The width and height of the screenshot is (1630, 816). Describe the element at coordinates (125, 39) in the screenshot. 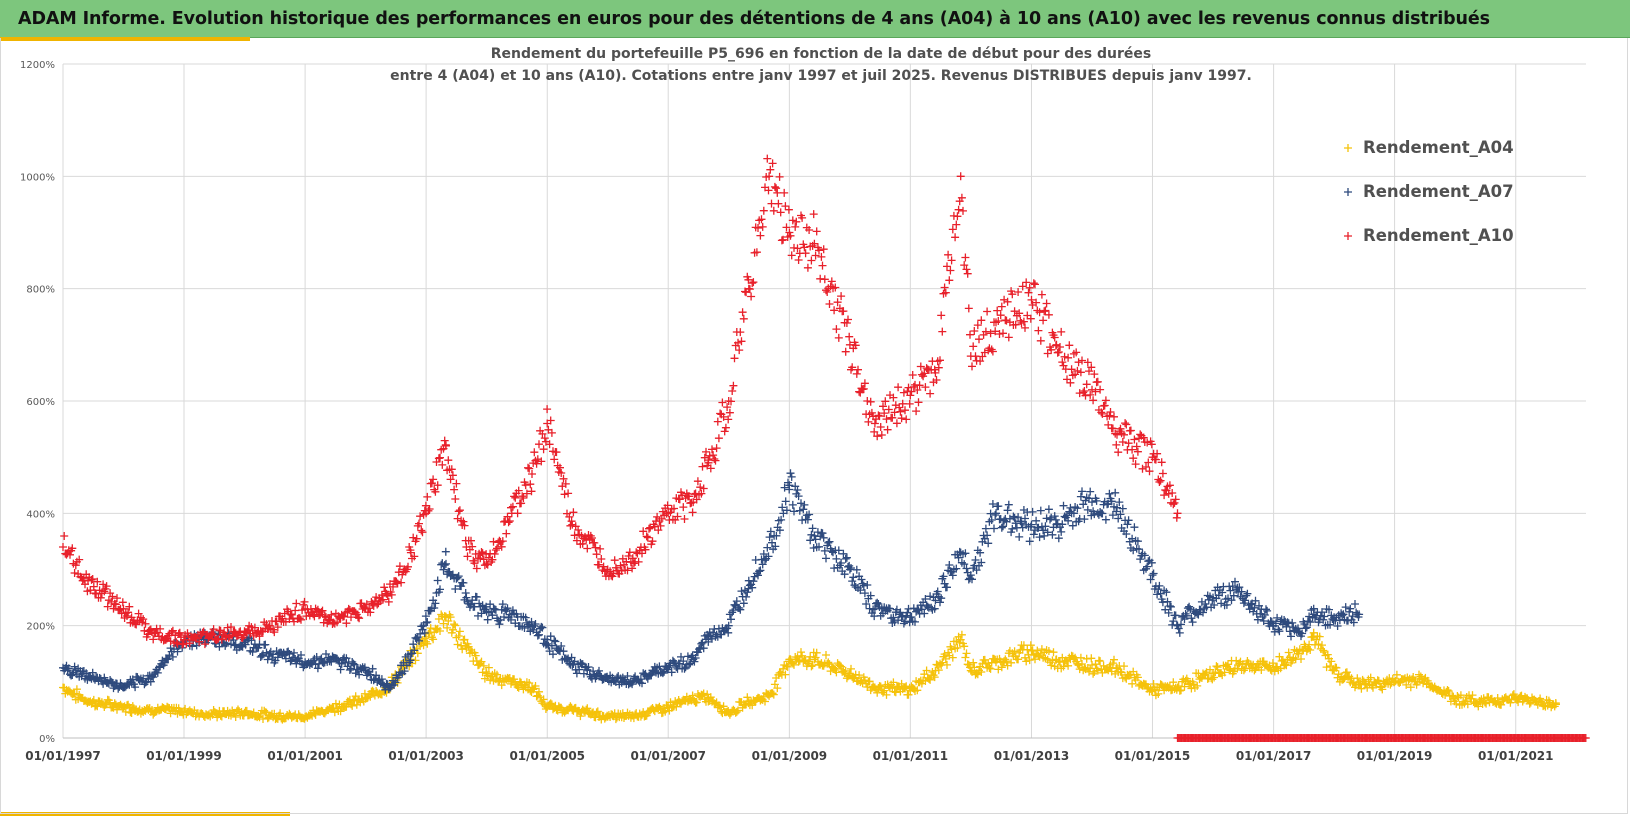

I see `accent-bar-left` at that location.